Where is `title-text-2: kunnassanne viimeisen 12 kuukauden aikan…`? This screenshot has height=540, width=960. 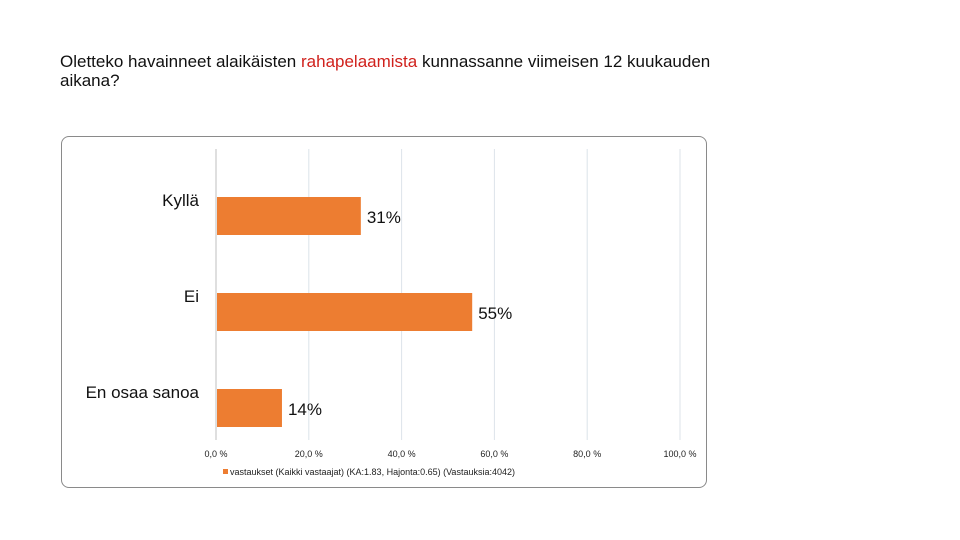
title-text-2: kunnassanne viimeisen 12 kuukauden aikan… is located at coordinates (385, 71).